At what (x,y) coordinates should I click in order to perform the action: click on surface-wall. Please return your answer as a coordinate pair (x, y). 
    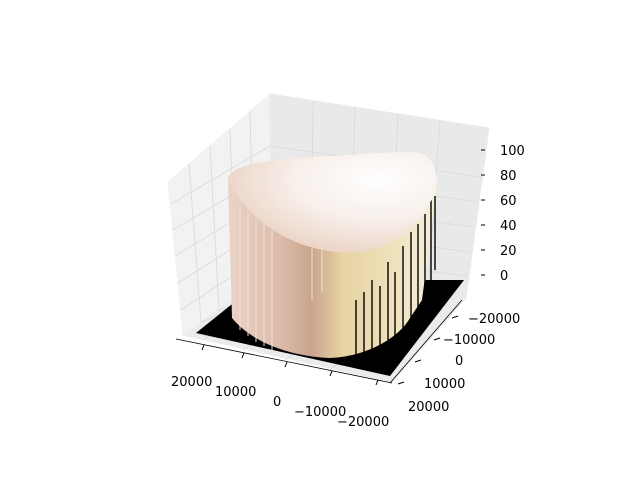
    Looking at the image, I should click on (332, 269).